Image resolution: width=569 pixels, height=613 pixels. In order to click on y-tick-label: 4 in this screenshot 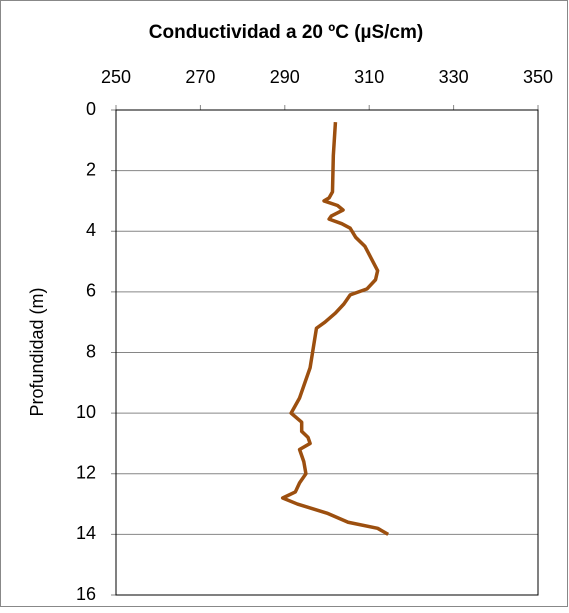, I will do `click(91, 230)`.